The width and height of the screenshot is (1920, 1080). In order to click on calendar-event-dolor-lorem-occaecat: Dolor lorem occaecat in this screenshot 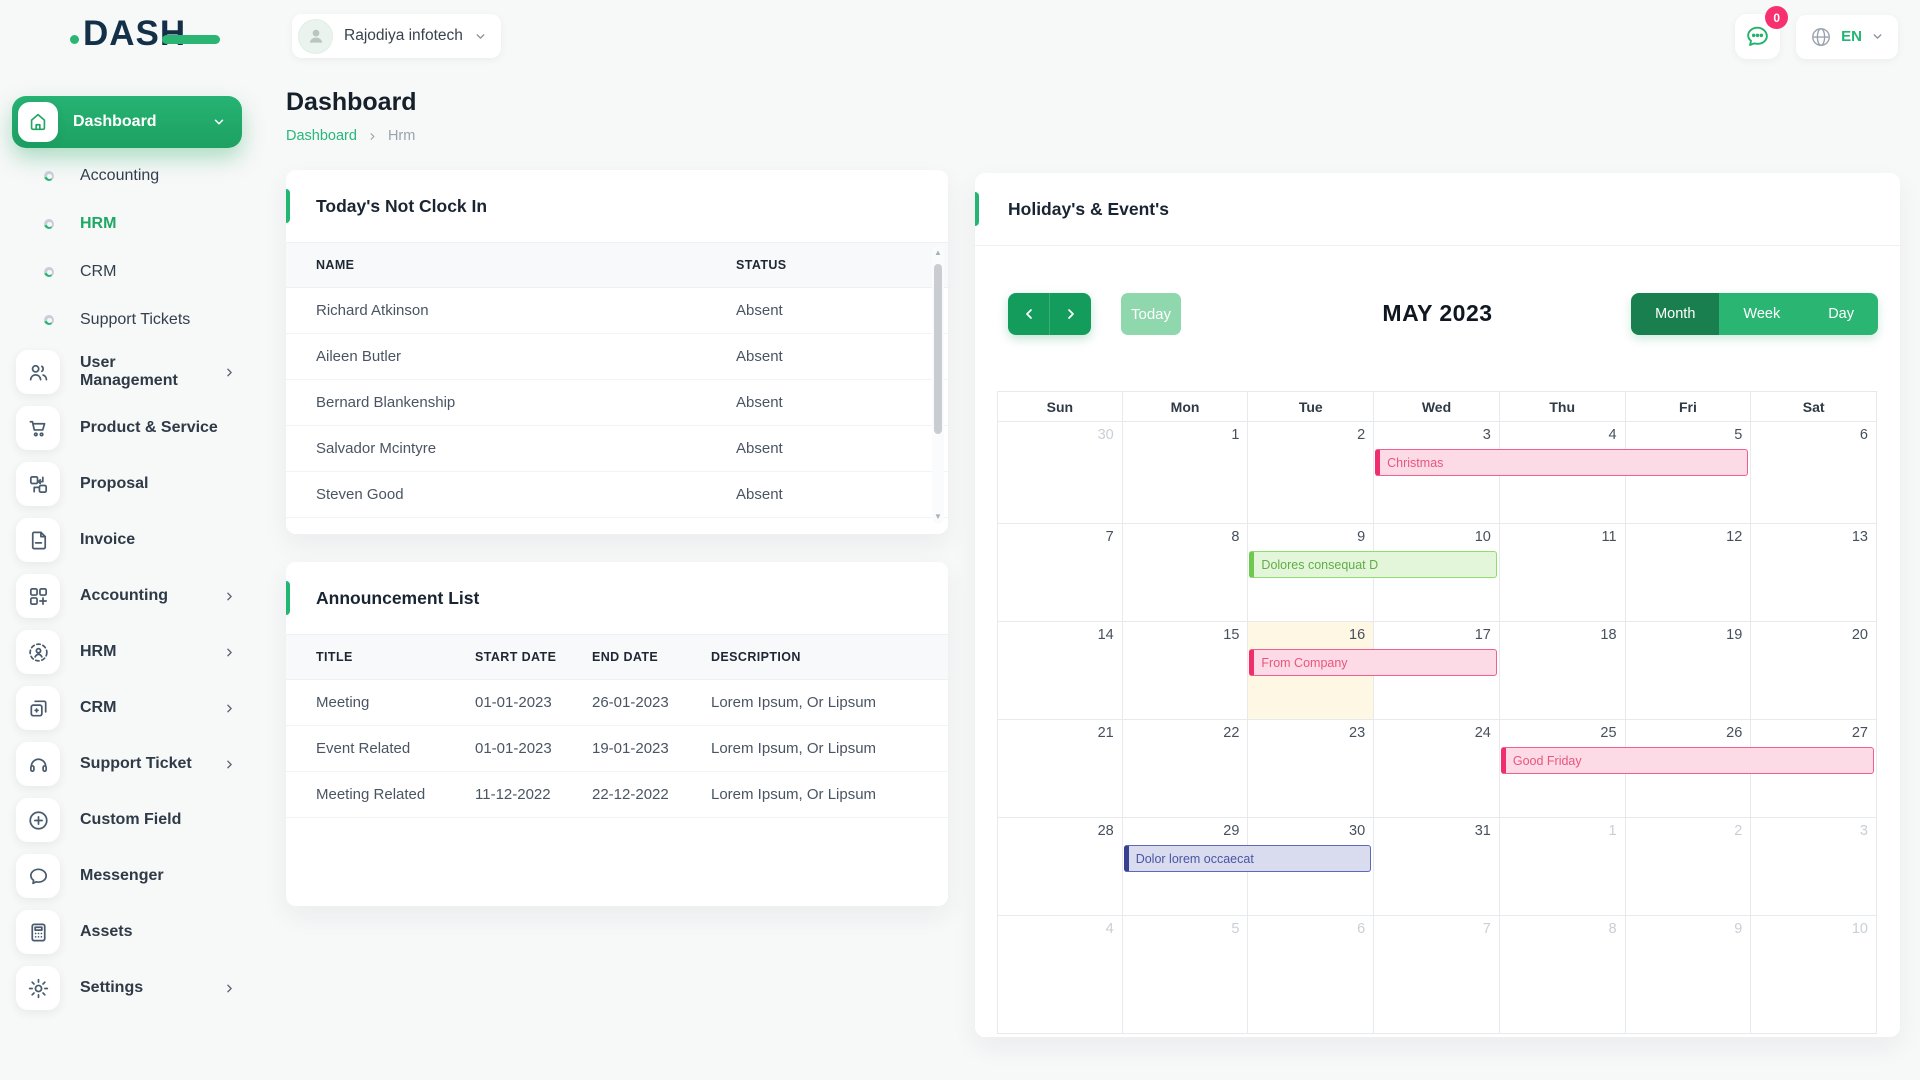, I will do `click(1247, 858)`.